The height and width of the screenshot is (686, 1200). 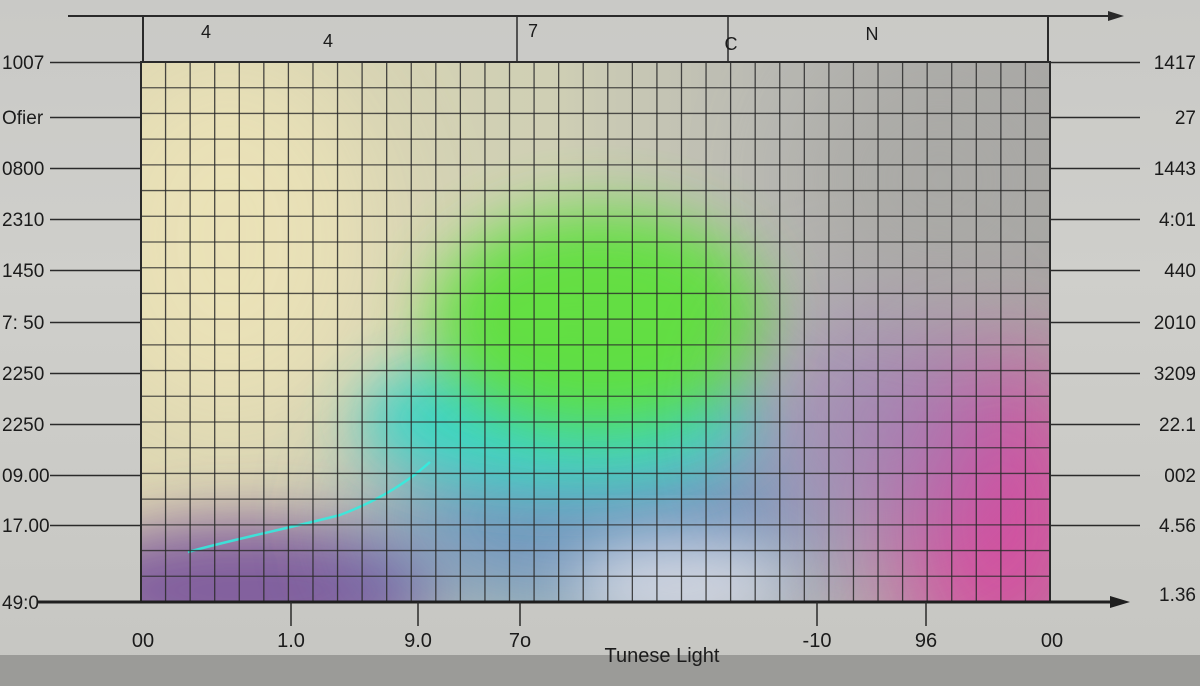 I want to click on cyan-boundary-curve, so click(x=309, y=507).